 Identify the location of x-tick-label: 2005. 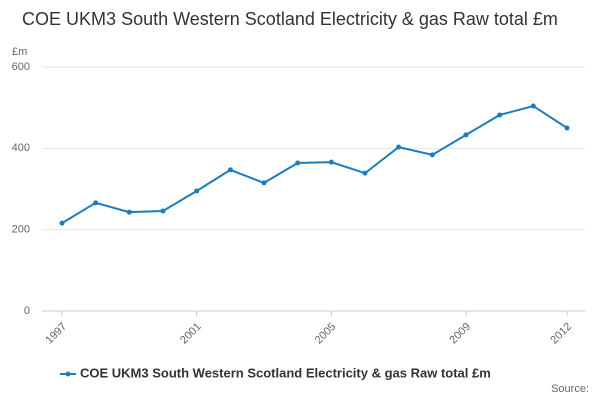
(326, 334).